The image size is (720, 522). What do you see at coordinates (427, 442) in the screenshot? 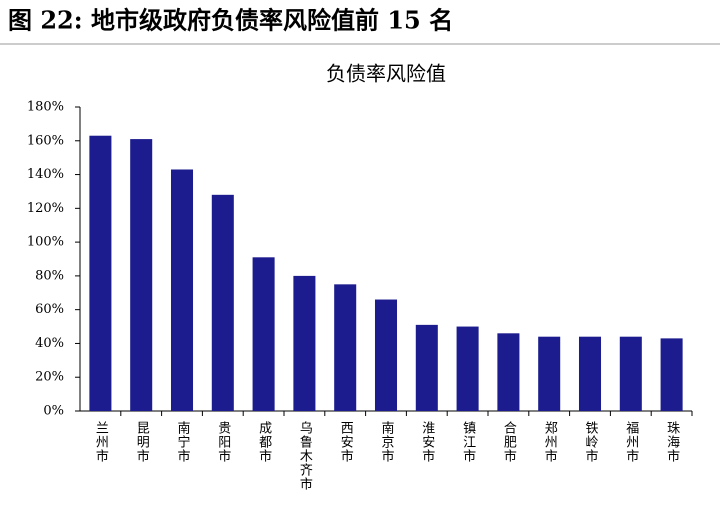
I see `x-tick-label: 淮安市` at bounding box center [427, 442].